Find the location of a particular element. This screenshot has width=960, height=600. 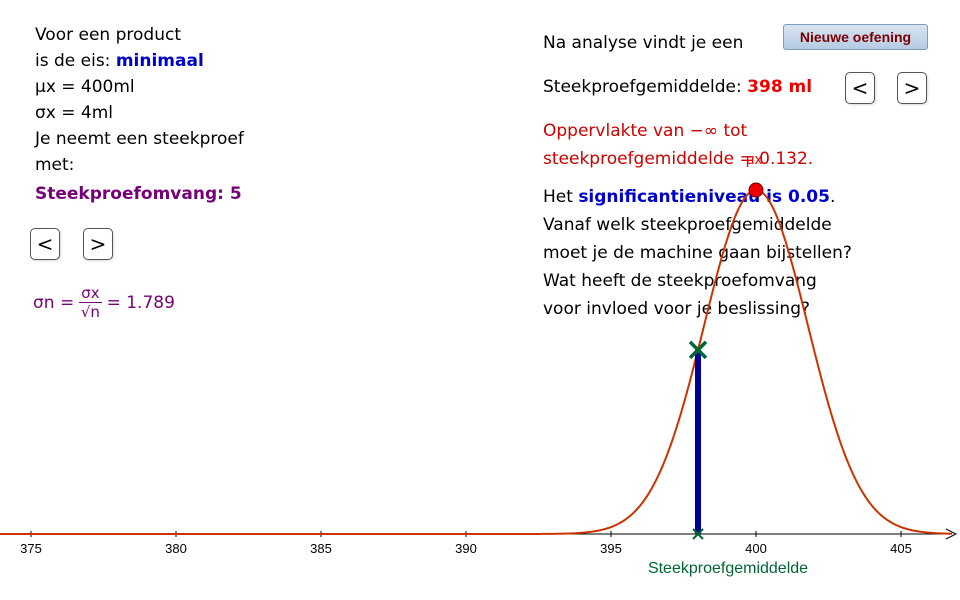

question-line-1: Het significantieniveau is 0.05. is located at coordinates (697, 197).